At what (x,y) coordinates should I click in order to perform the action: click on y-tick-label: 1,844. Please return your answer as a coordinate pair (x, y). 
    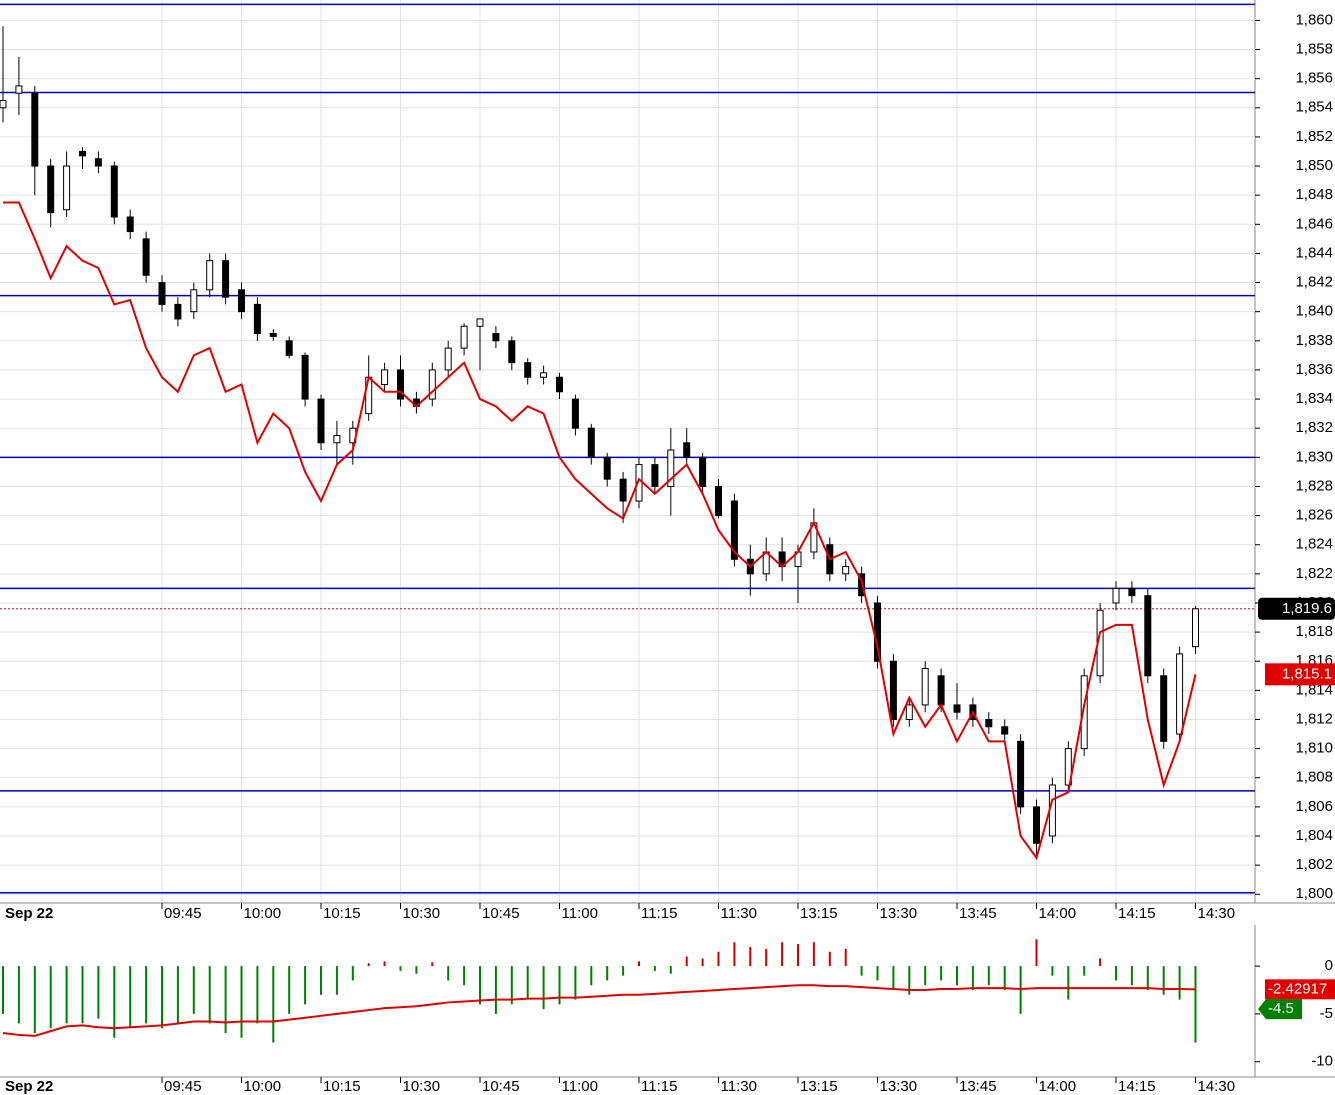
    Looking at the image, I should click on (1314, 252).